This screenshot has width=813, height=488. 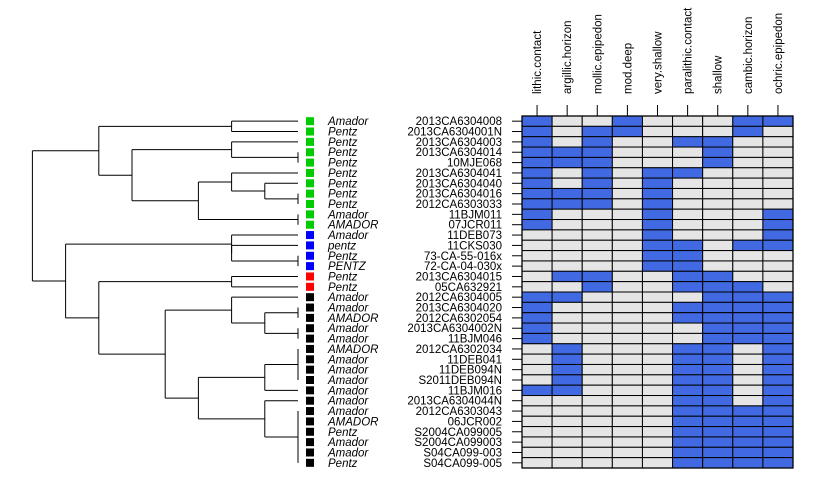 What do you see at coordinates (463, 267) in the screenshot?
I see `row-label: 72-CA-04-030x` at bounding box center [463, 267].